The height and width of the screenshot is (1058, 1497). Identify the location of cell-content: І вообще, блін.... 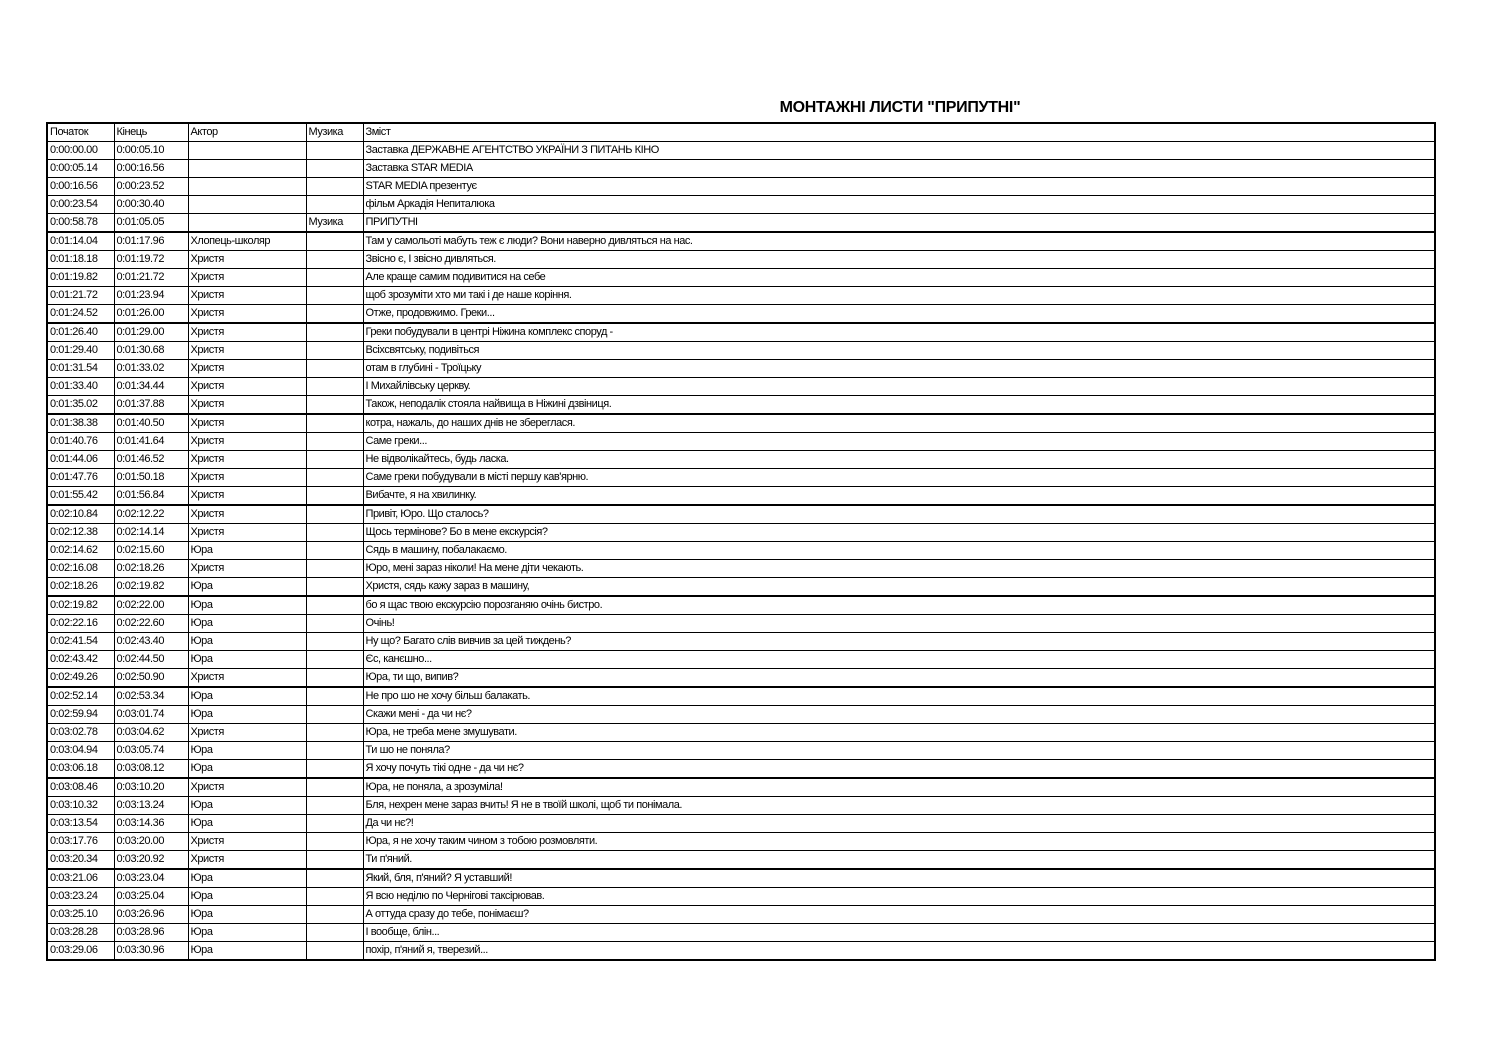
(899, 932).